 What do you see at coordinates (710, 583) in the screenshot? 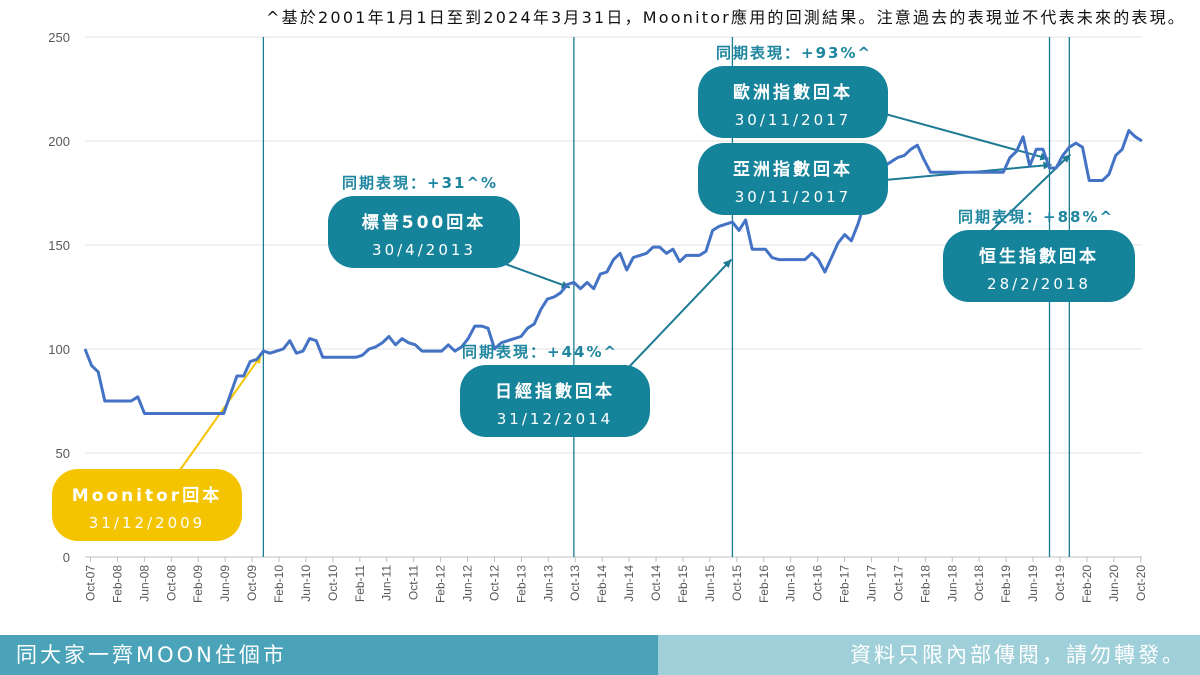
I see `x-tick-label: Jun-15` at bounding box center [710, 583].